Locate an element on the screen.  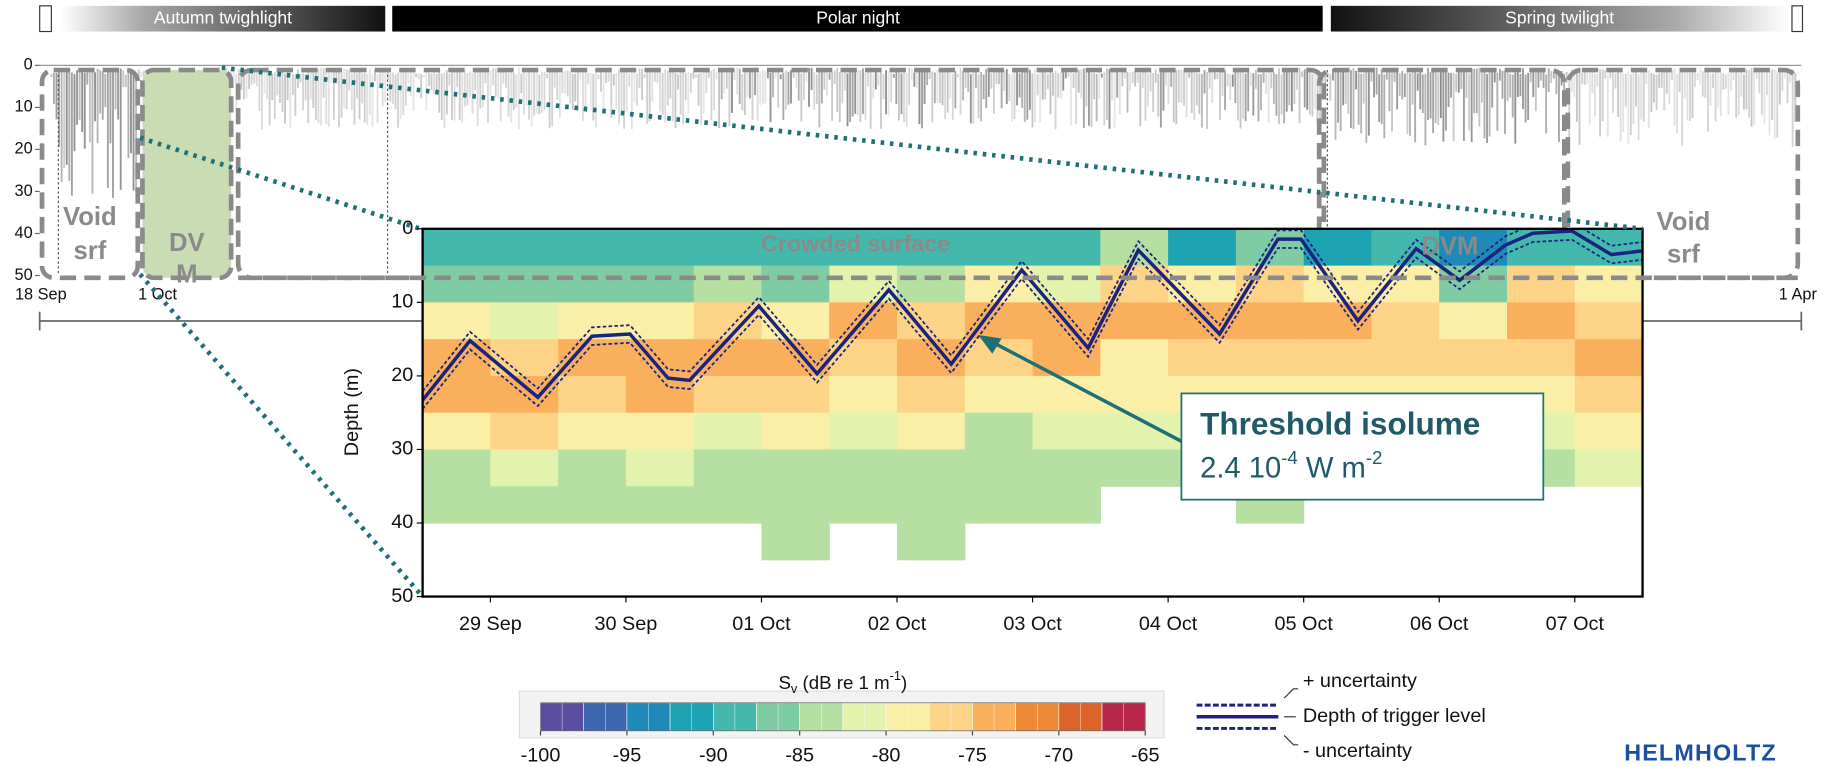
overview-y-tick-label: 30 is located at coordinates (24, 191).